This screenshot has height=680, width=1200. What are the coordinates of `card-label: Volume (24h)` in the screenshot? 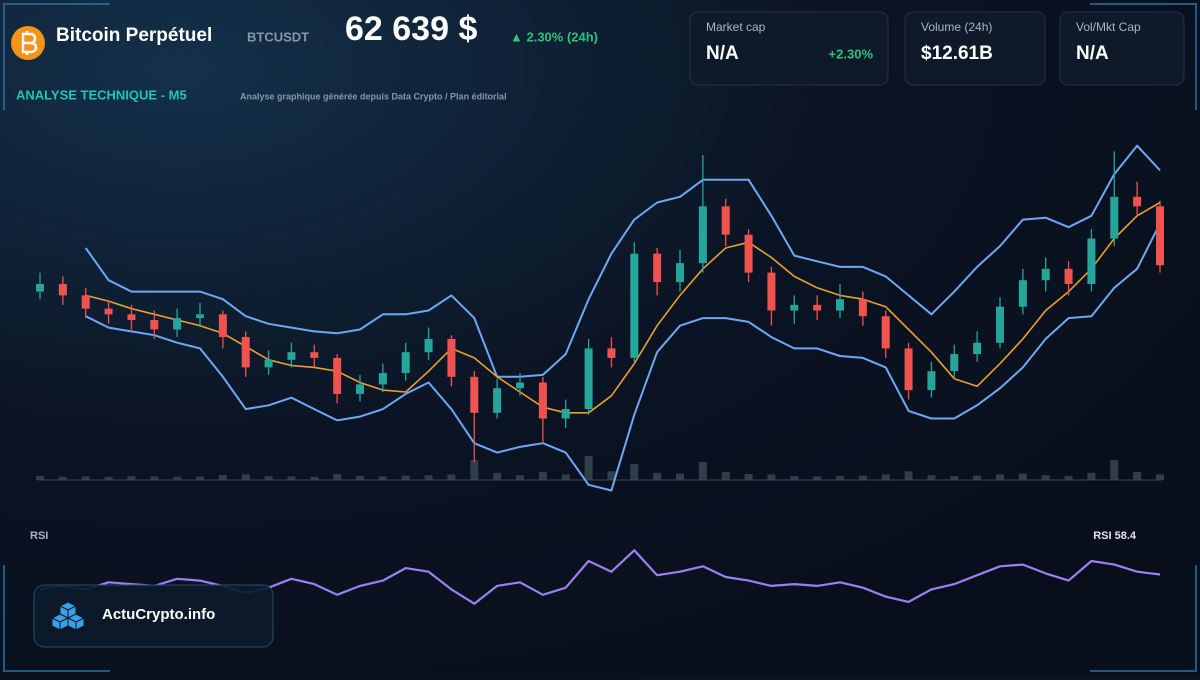 It's located at (956, 27).